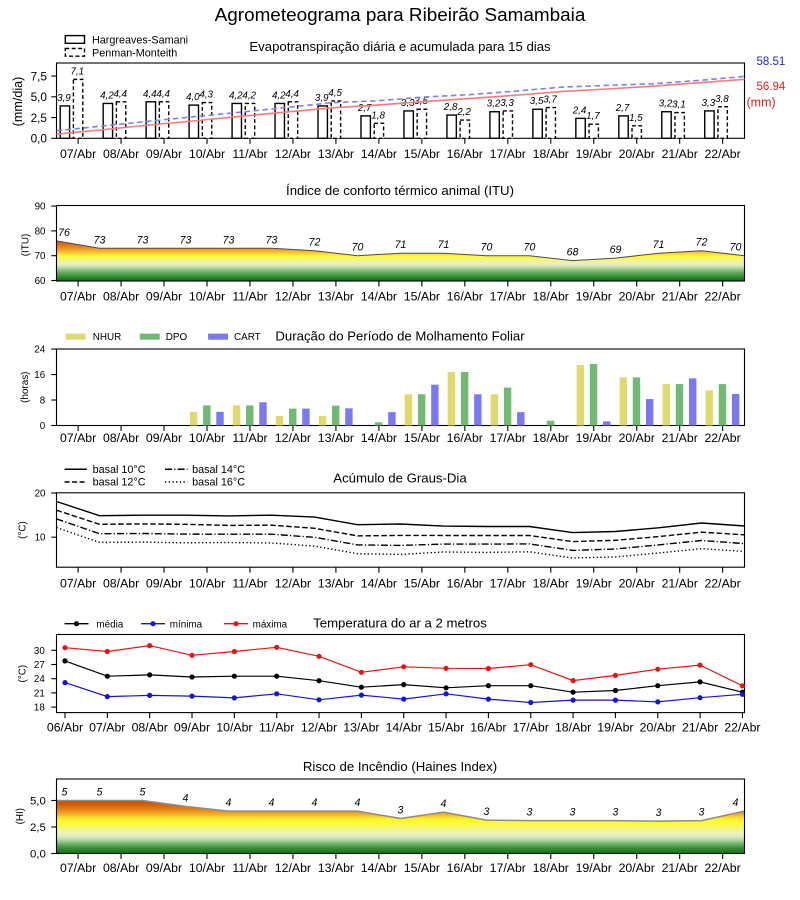 This screenshot has width=800, height=900. What do you see at coordinates (322, 98) in the screenshot?
I see `svg-text: 3,9` at bounding box center [322, 98].